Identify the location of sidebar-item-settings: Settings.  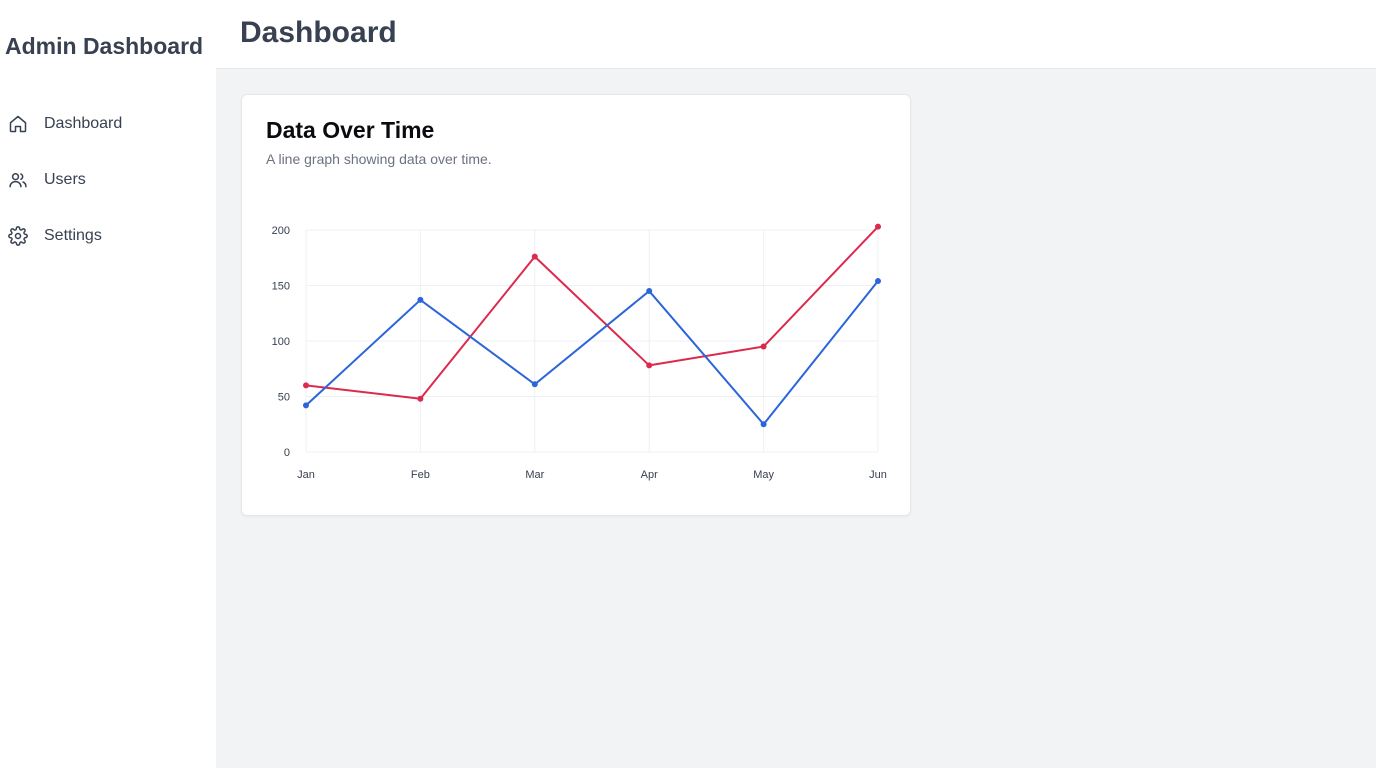
(108, 236).